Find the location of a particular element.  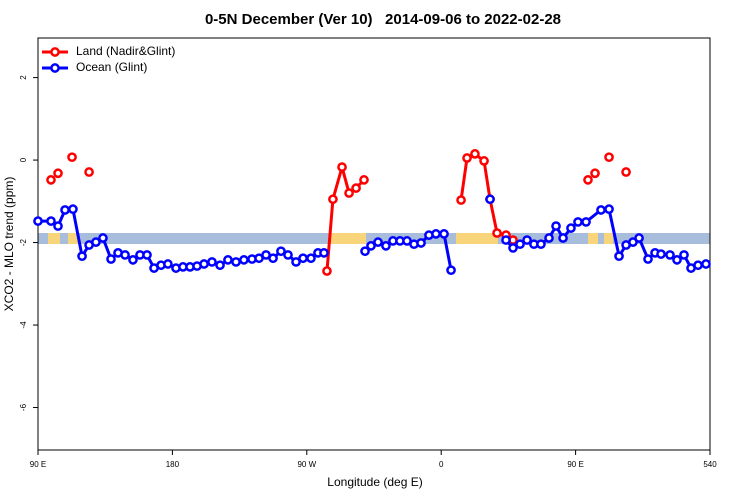

band-ocean is located at coordinates (374, 238).